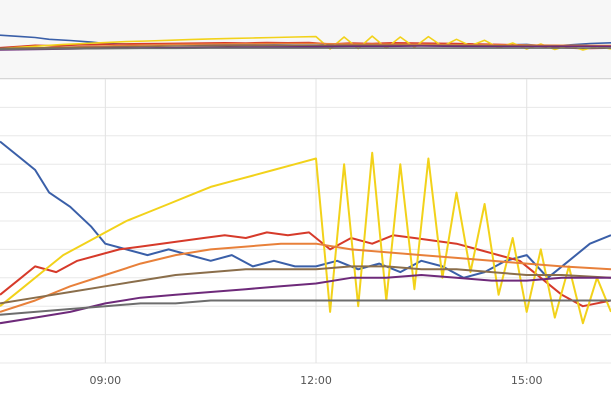 The height and width of the screenshot is (408, 611). Describe the element at coordinates (105, 380) in the screenshot. I see `x-tick-label: 09:00` at that location.